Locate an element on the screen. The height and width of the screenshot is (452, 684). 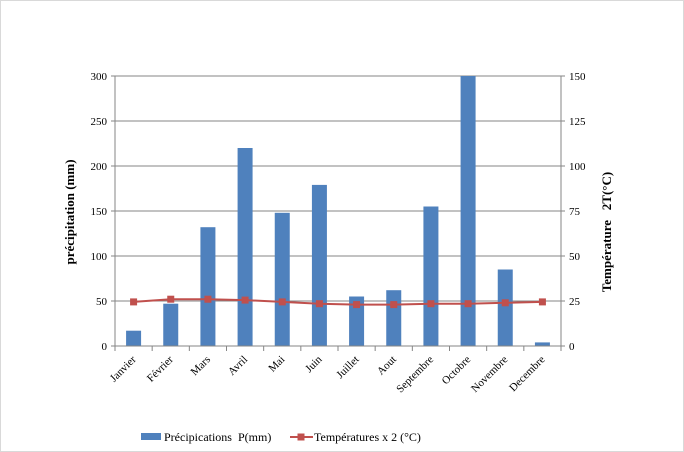
x-tick-label: Juin is located at coordinates (314, 364).